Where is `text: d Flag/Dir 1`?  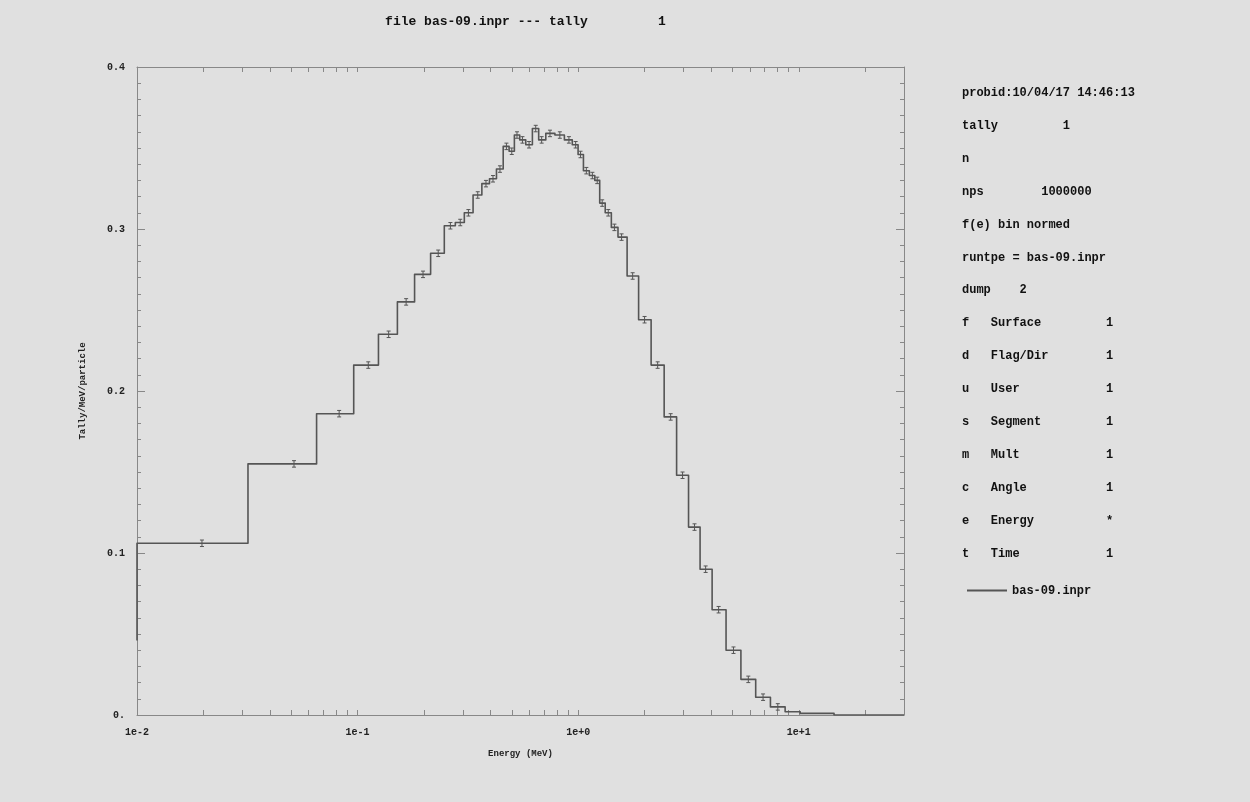 text: d Flag/Dir 1 is located at coordinates (1038, 356).